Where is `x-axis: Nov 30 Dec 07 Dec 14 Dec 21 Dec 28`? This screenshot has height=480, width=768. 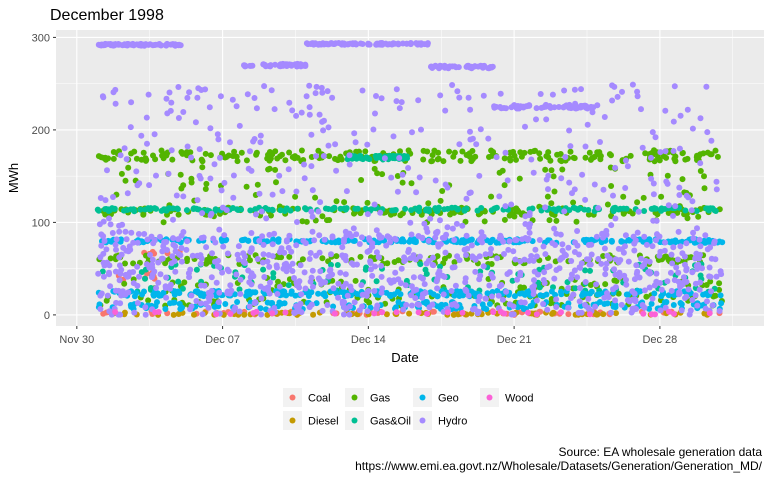
x-axis: Nov 30 Dec 07 Dec 14 Dec 21 Dec 28 is located at coordinates (368, 336).